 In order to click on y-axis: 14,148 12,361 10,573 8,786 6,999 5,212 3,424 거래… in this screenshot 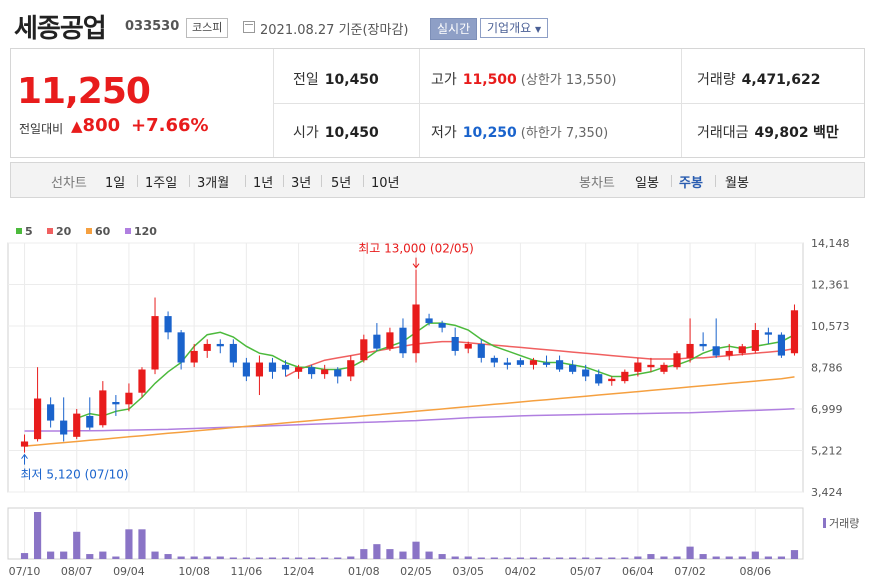, I will do `click(835, 383)`.